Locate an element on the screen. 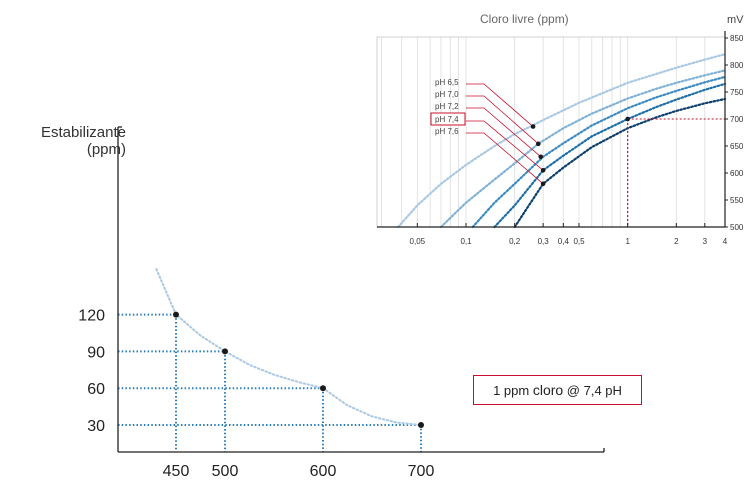 Image resolution: width=748 pixels, height=486 pixels. inset-x-tick-label: 1 is located at coordinates (627, 241).